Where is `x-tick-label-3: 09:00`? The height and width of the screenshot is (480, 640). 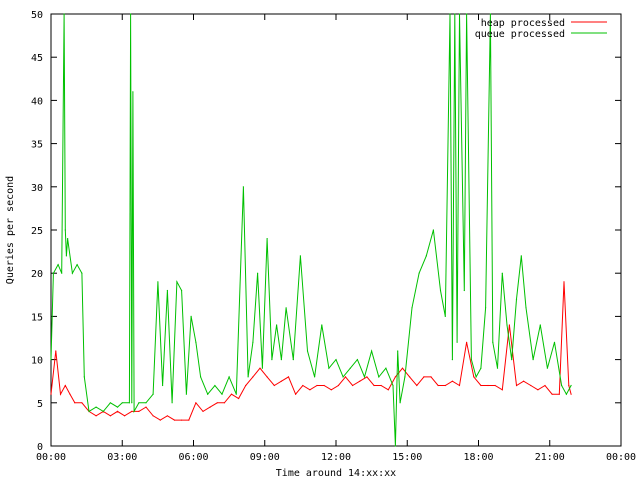
x-tick-label-3: 09:00 is located at coordinates (265, 457).